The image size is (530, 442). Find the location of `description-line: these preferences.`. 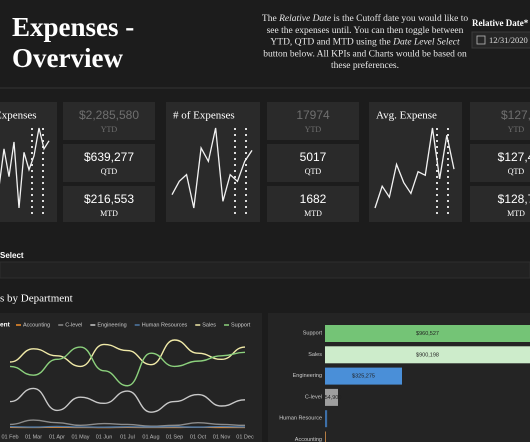

description-line: these preferences. is located at coordinates (365, 65).